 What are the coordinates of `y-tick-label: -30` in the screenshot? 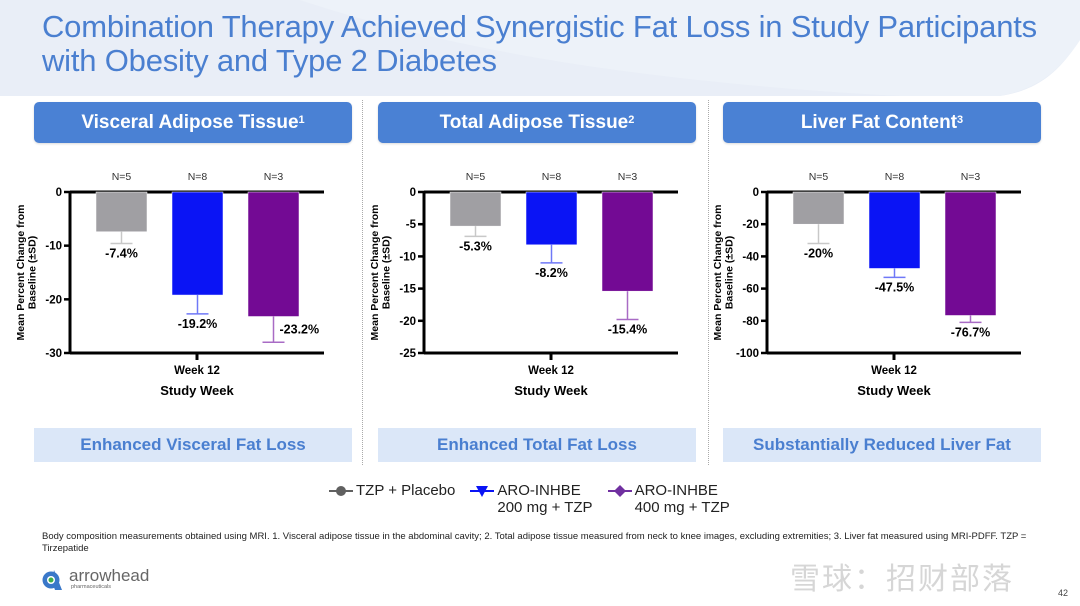 It's located at (53, 354).